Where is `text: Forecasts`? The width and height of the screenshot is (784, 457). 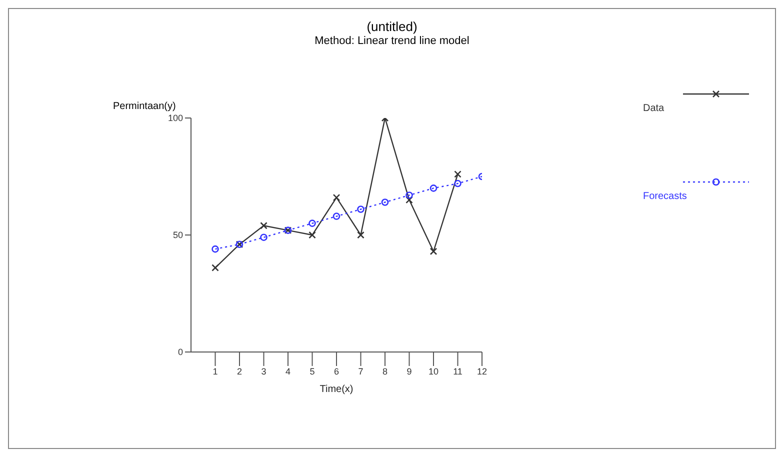
text: Forecasts is located at coordinates (665, 196).